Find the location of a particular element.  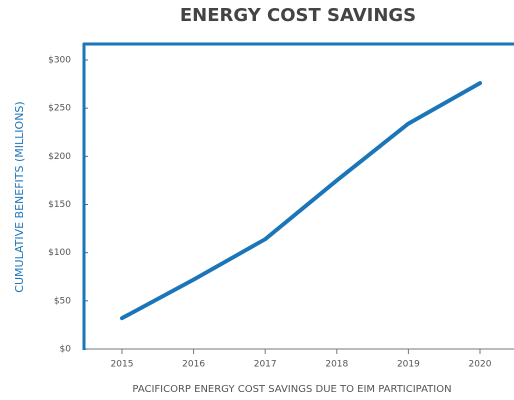

x-tick-label: 2015 is located at coordinates (122, 365).